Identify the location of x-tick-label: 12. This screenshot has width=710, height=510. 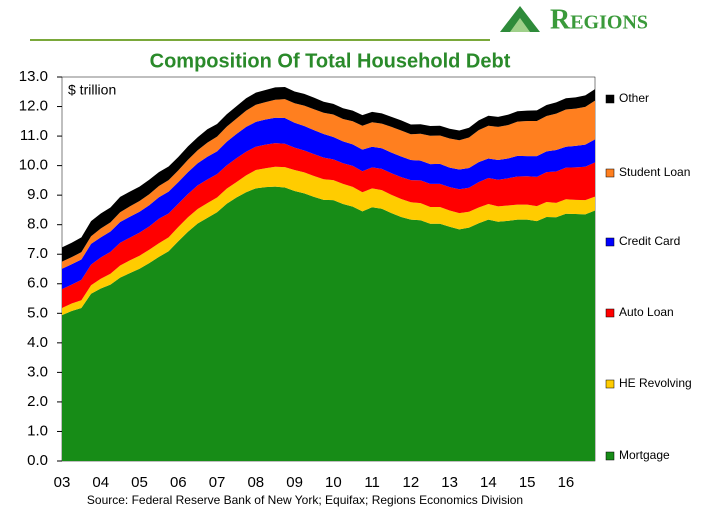
(411, 482).